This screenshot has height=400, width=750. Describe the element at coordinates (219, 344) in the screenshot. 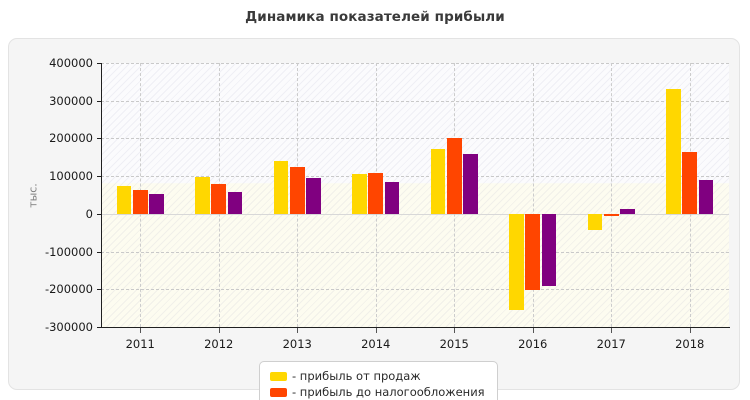

I see `x-axis-tick-label: 2012` at that location.